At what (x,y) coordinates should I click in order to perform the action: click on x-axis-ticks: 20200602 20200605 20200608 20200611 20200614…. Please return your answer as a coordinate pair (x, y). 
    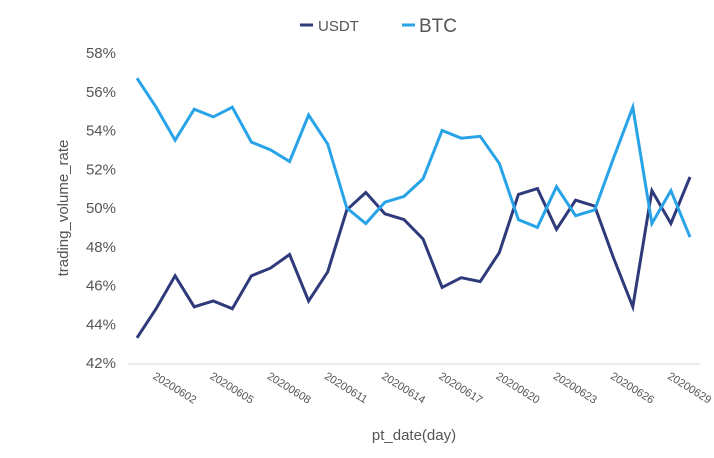
    Looking at the image, I should click on (431, 388).